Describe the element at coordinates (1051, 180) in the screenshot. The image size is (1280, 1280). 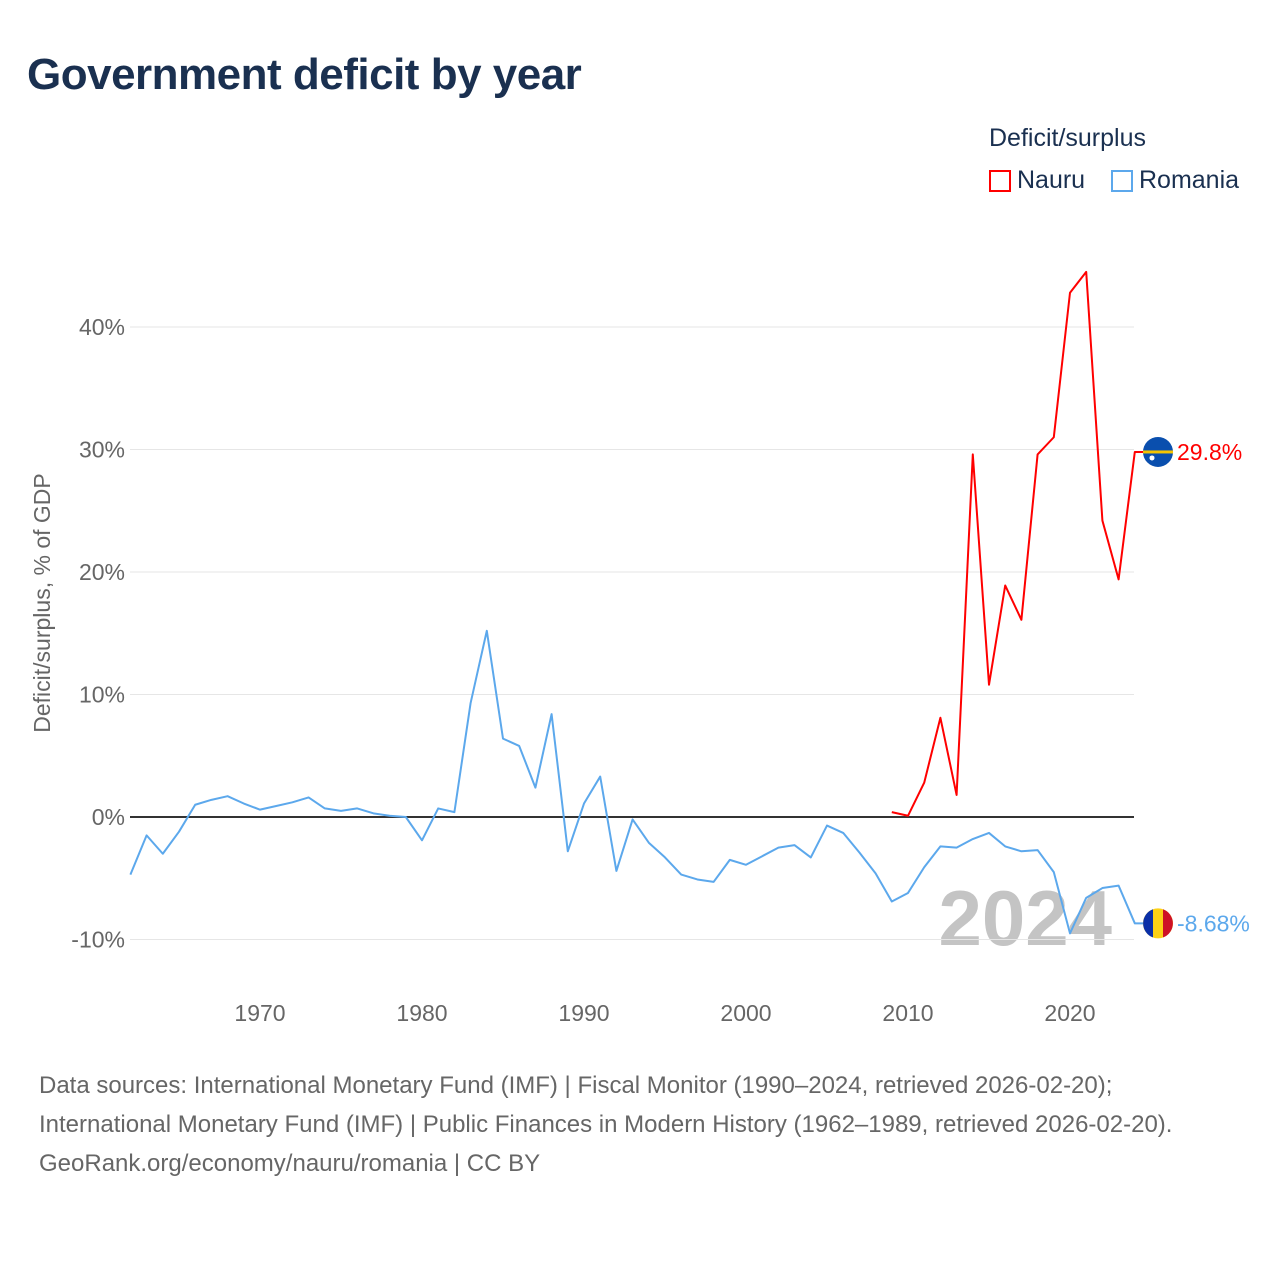
I see `legend-label: Nauru` at that location.